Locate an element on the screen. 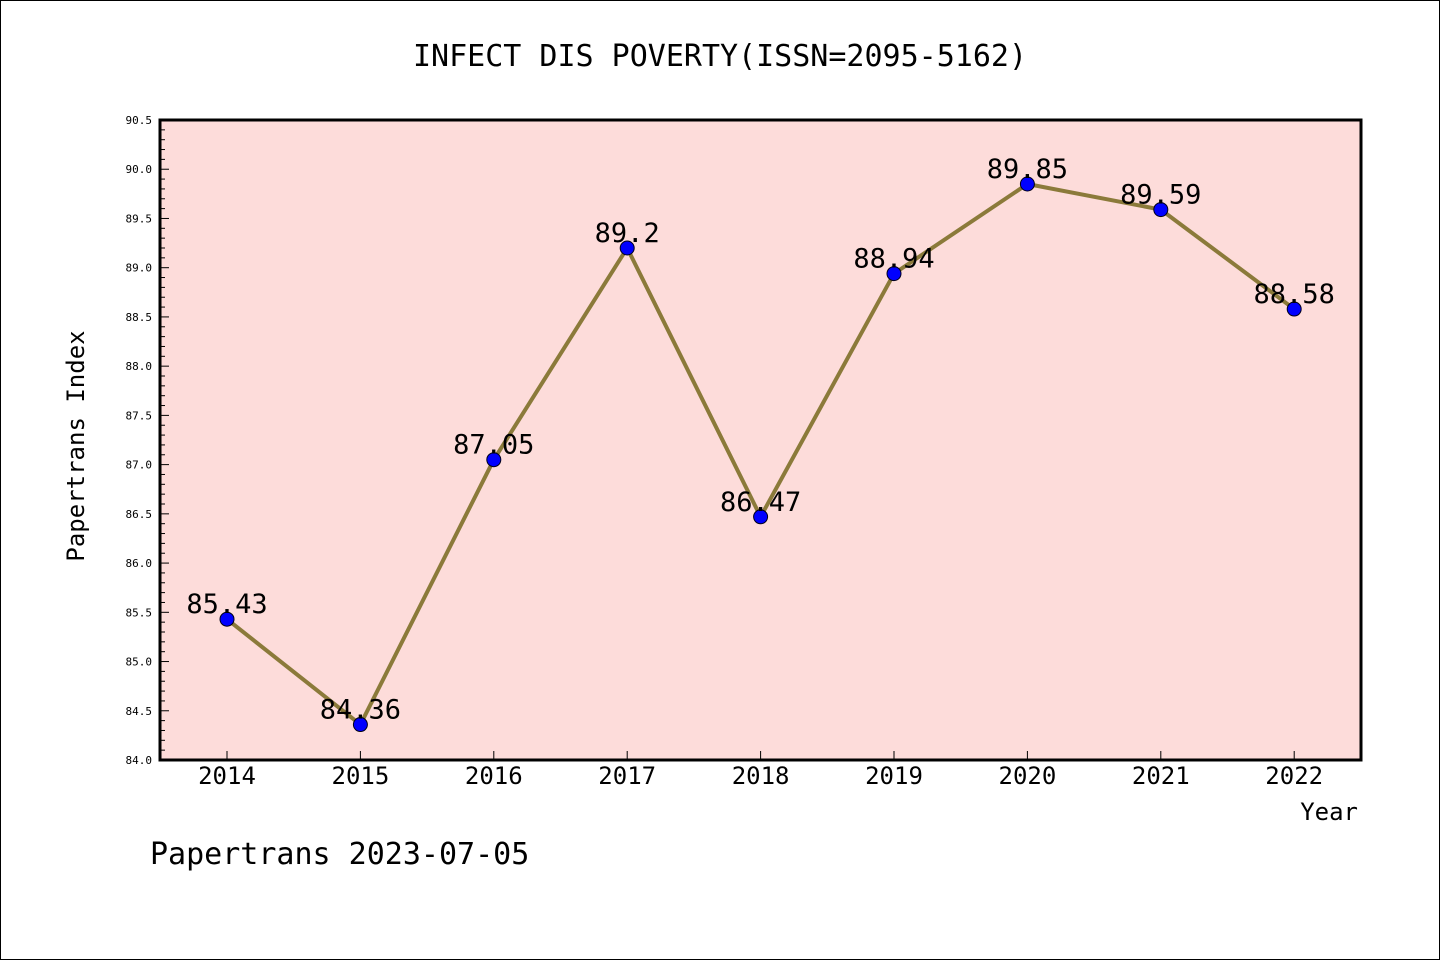  y-tick-label: 87.5 is located at coordinates (139, 415).